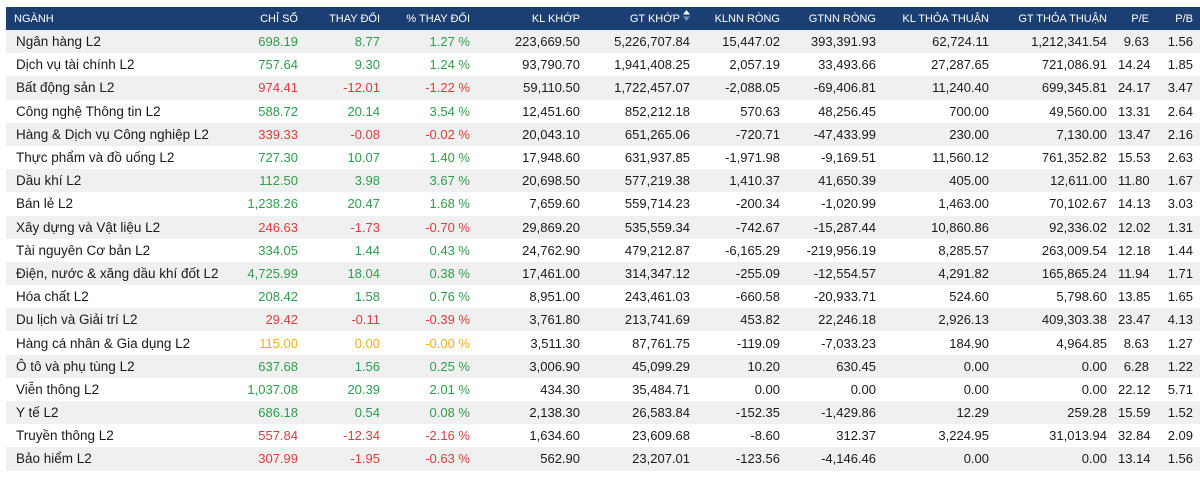  Describe the element at coordinates (1078, 111) in the screenshot. I see `deal-value: 49,560.00` at that location.